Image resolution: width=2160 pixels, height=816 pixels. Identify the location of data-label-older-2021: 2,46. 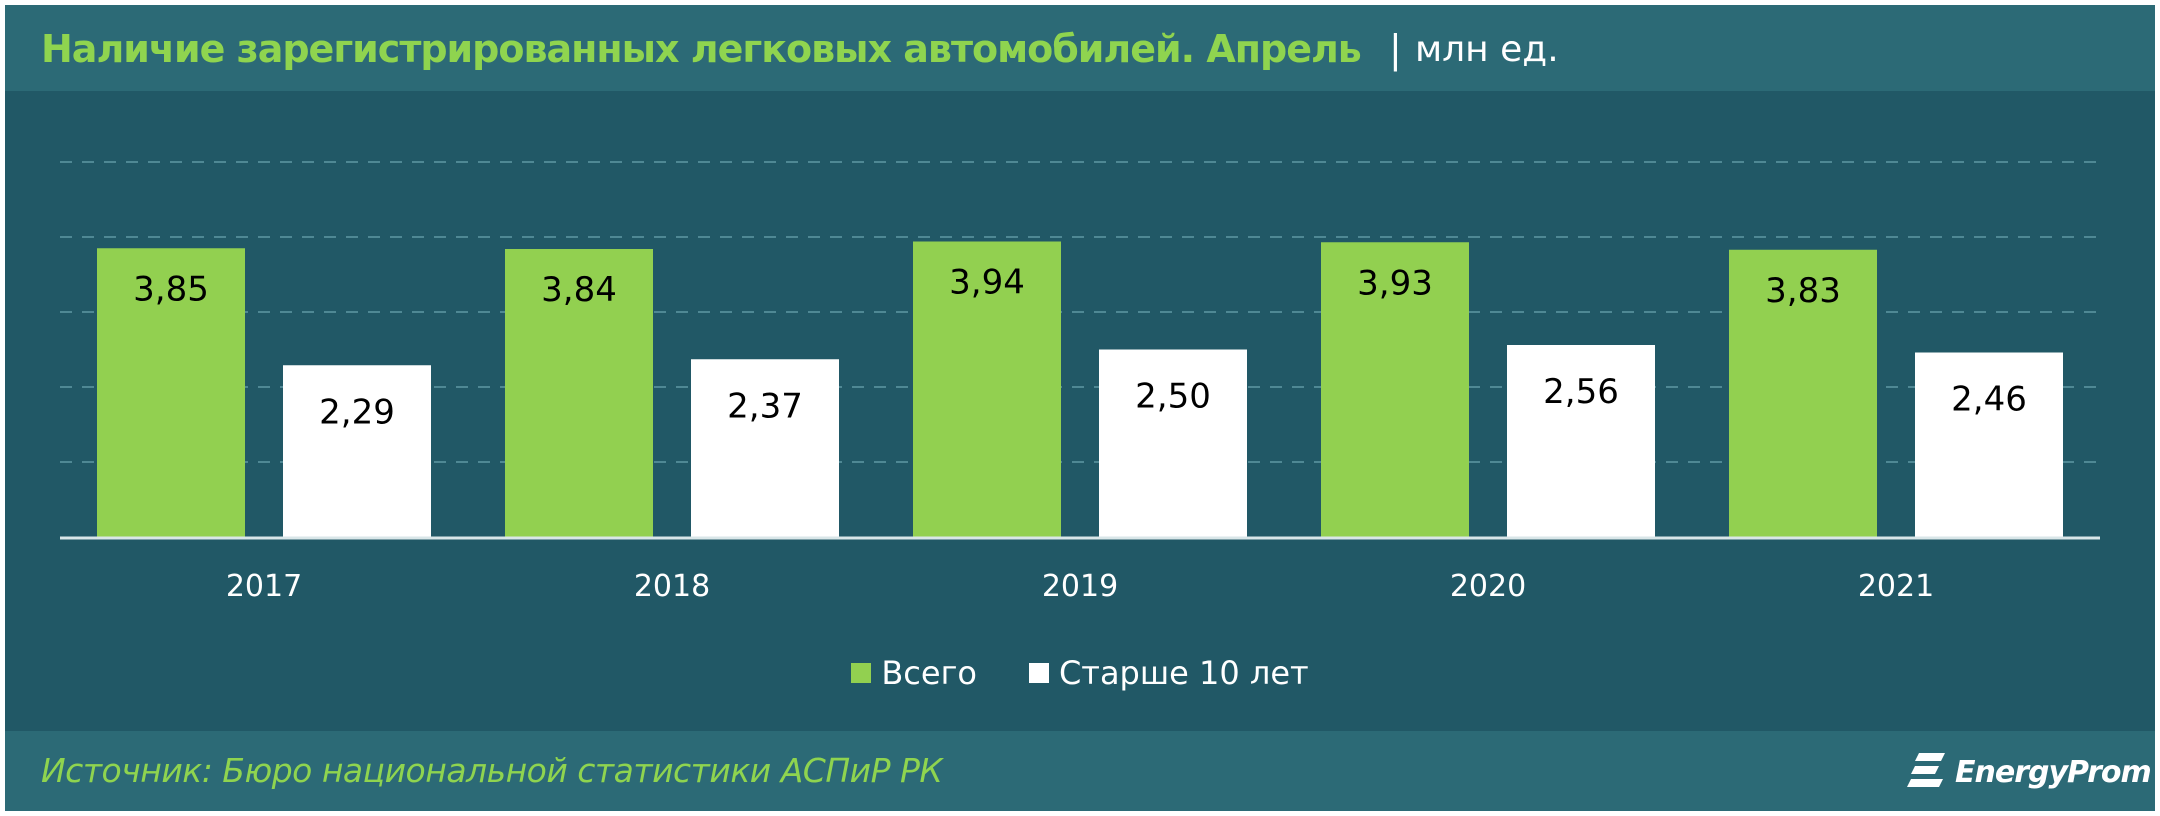
(1989, 400).